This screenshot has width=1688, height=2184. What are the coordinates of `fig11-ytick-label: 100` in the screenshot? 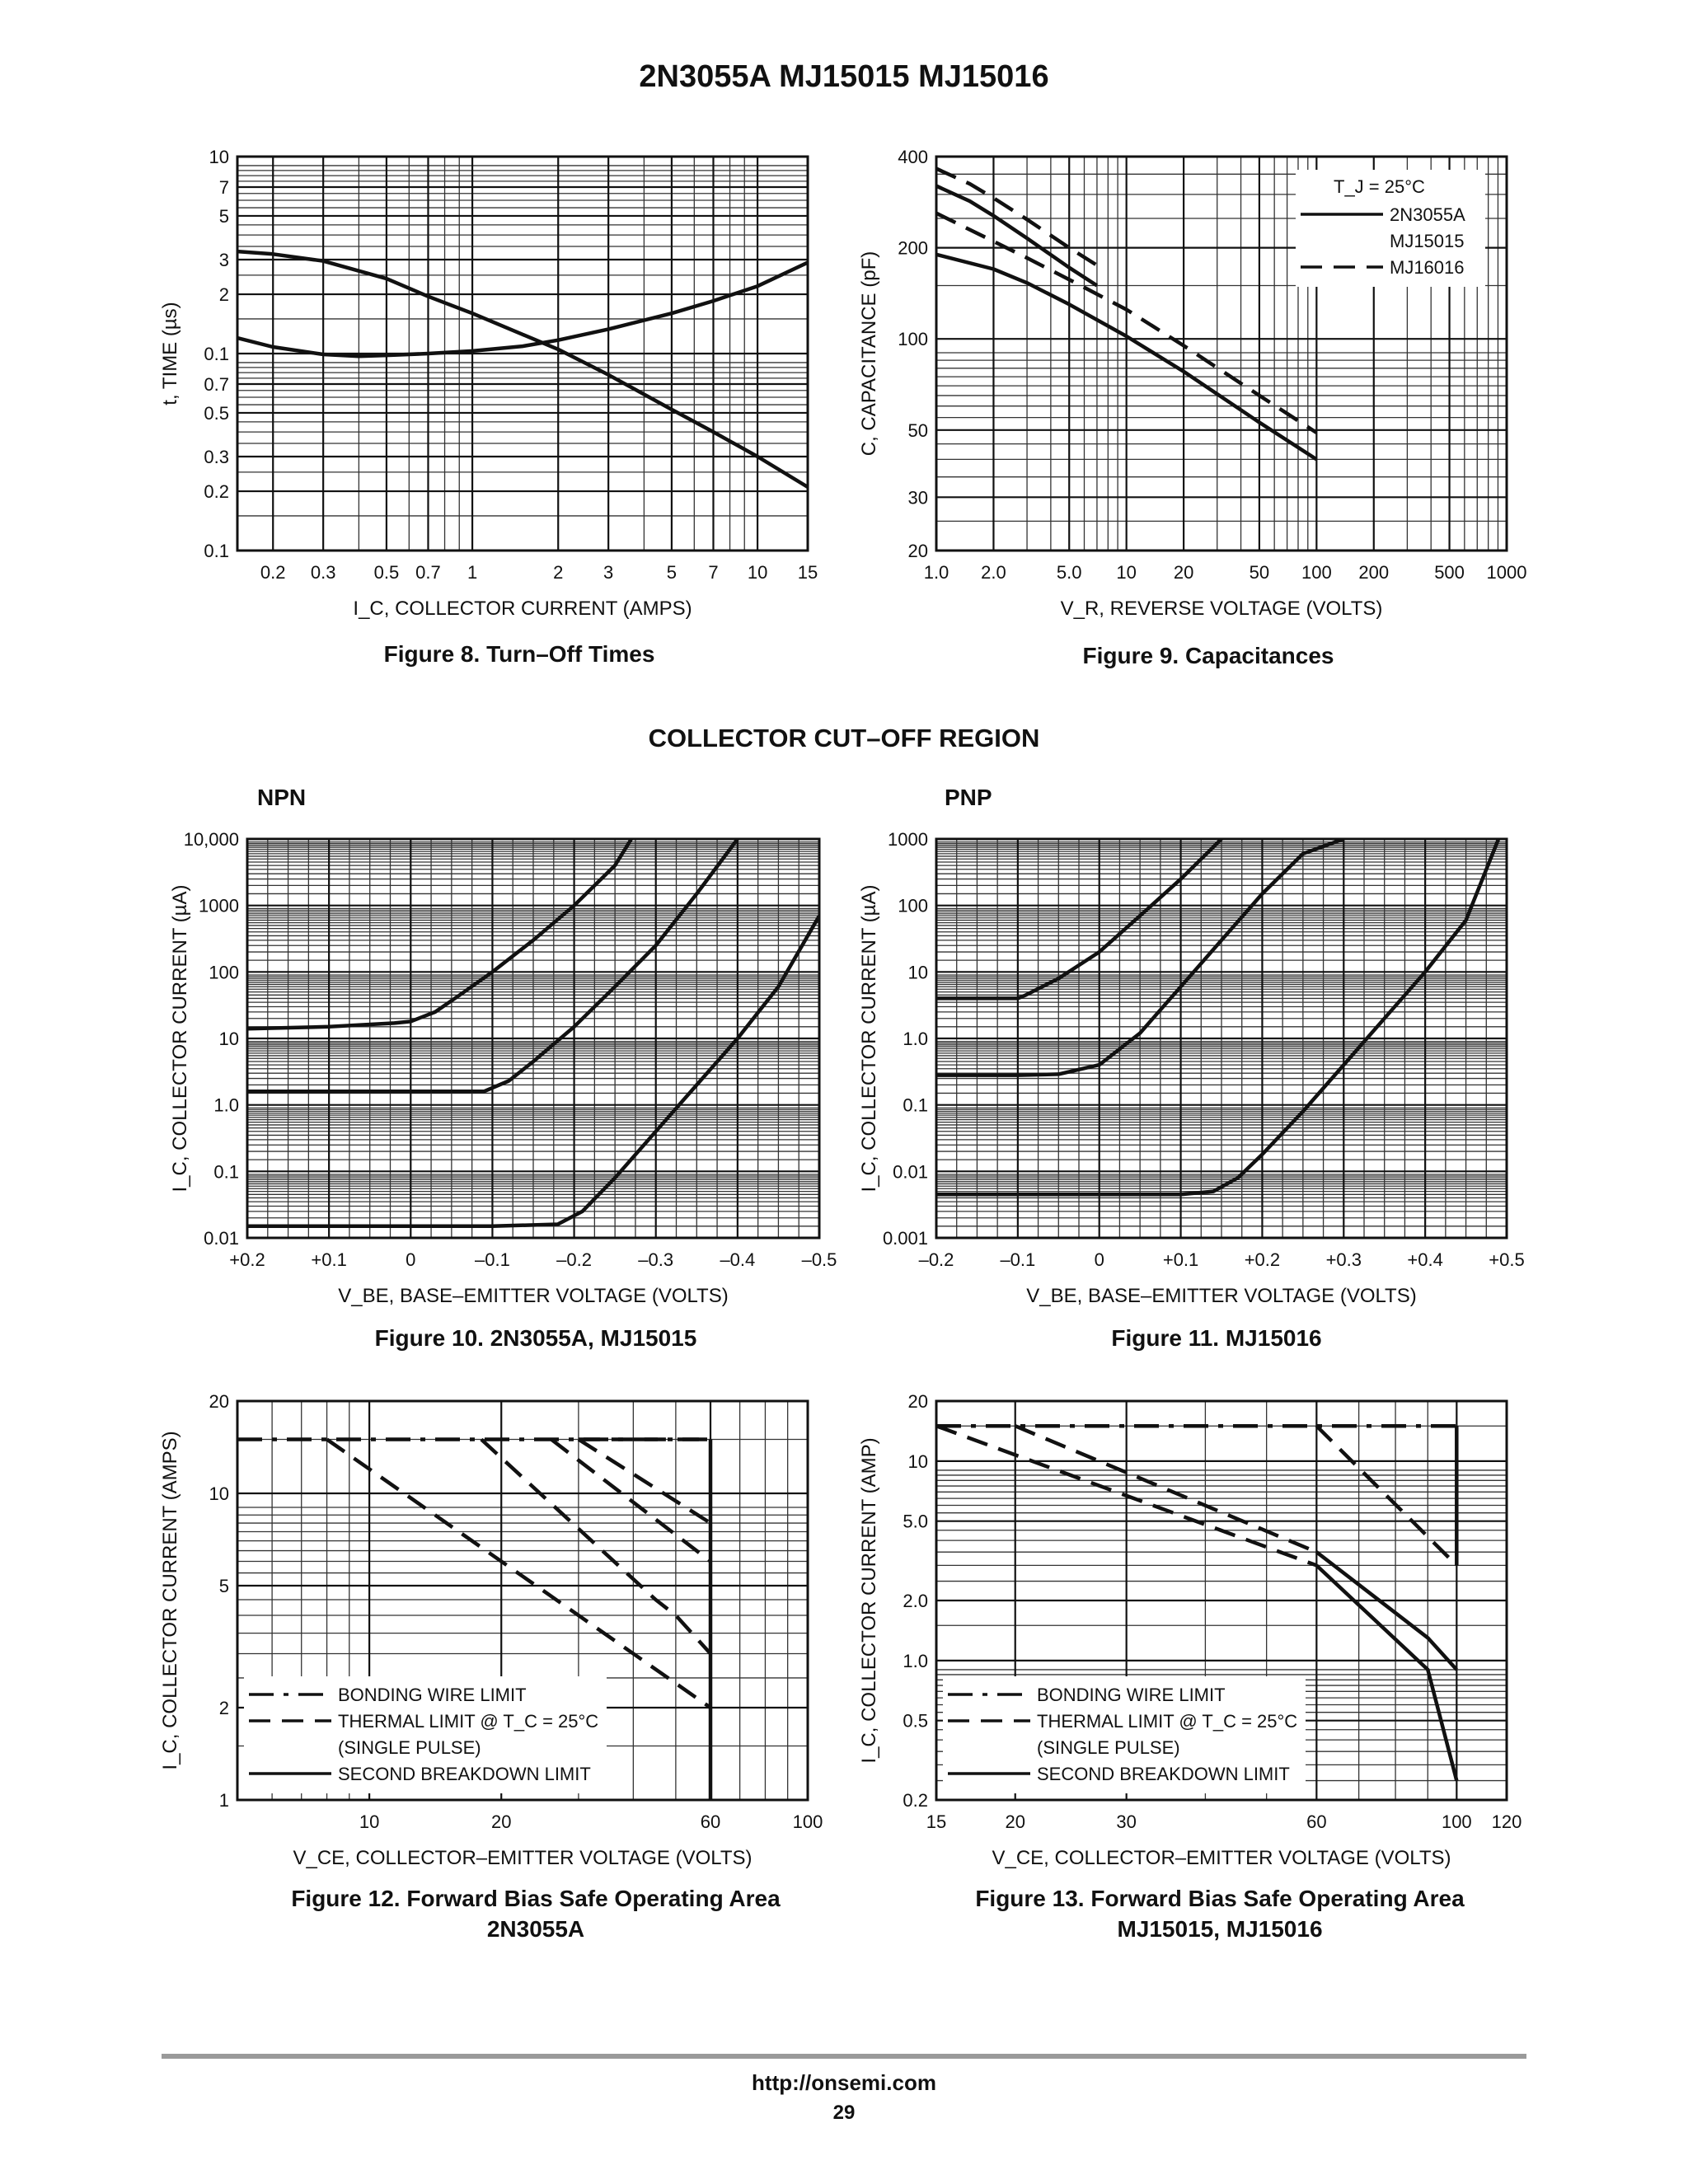 It's located at (913, 906).